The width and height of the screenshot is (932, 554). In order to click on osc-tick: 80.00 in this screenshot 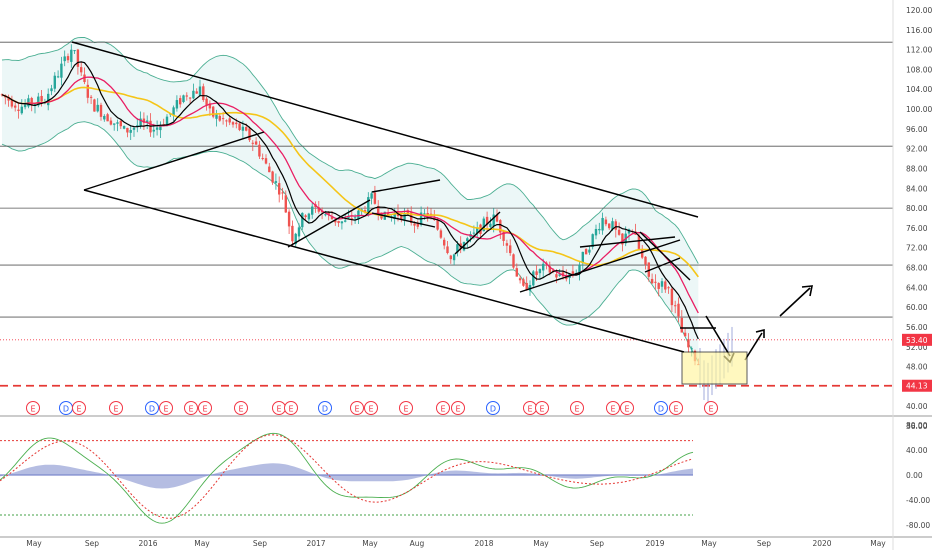, I will do `click(917, 425)`.